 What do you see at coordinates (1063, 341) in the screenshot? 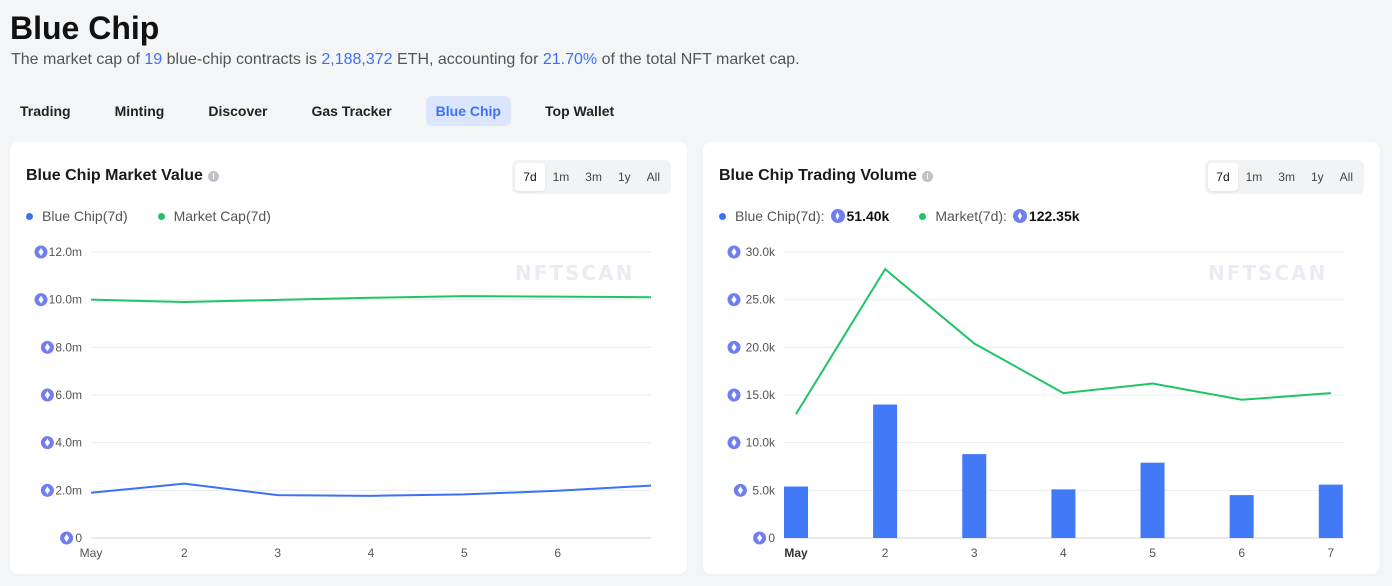
I see `market-volume-line` at bounding box center [1063, 341].